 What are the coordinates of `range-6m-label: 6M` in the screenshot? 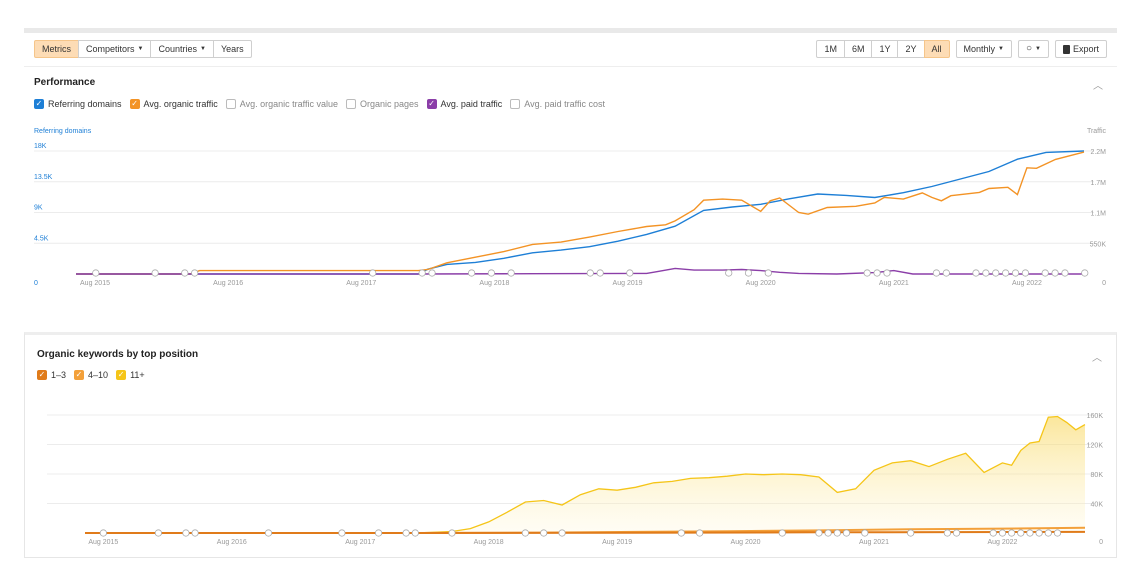 It's located at (858, 49).